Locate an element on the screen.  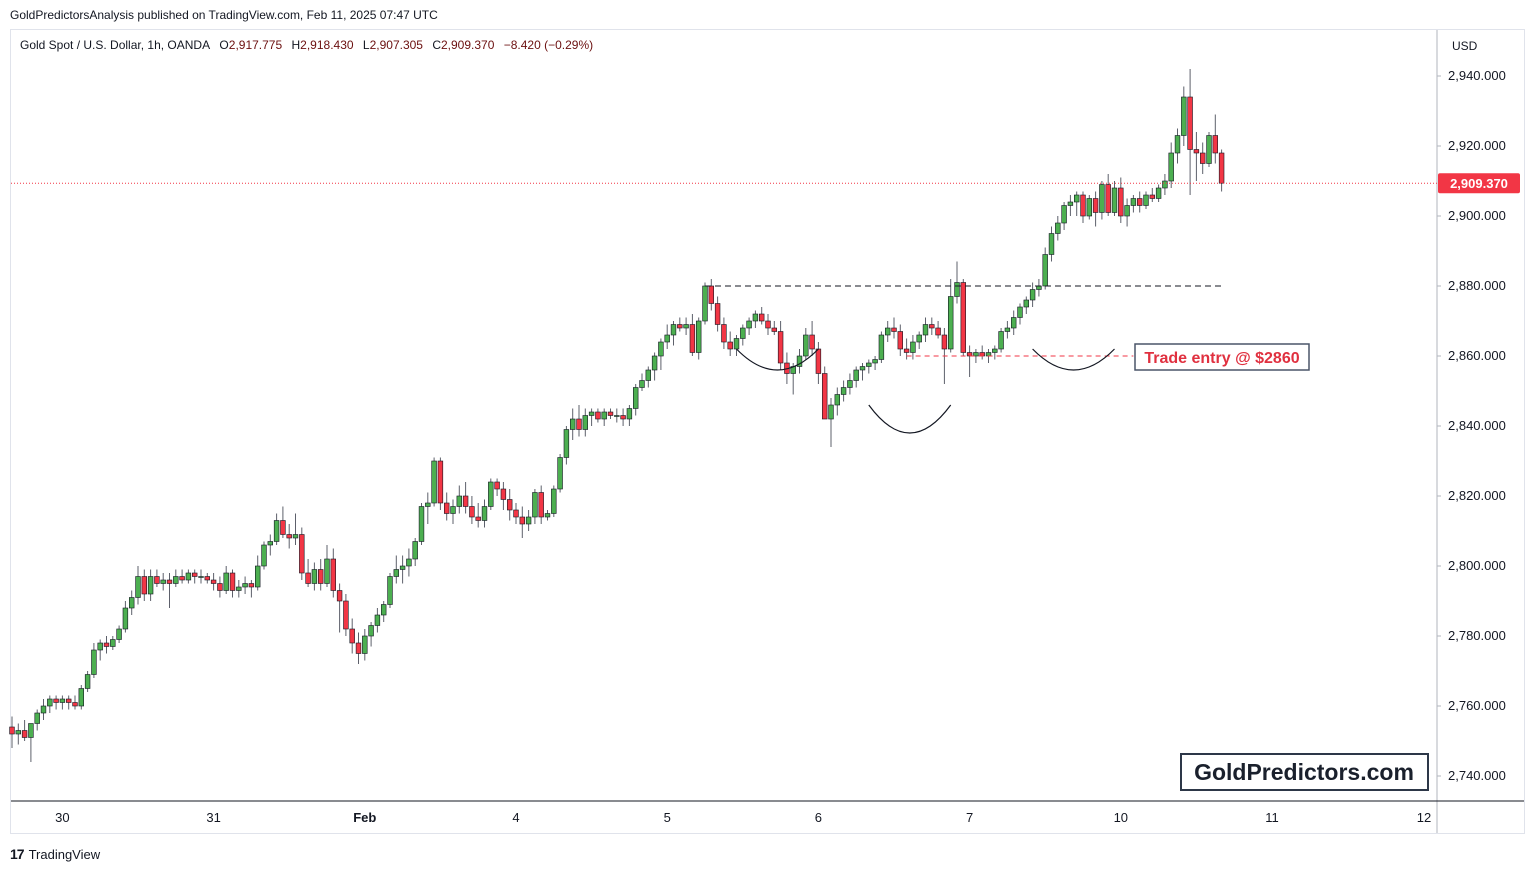
watermark-box: GoldPredictors.com is located at coordinates (1304, 772).